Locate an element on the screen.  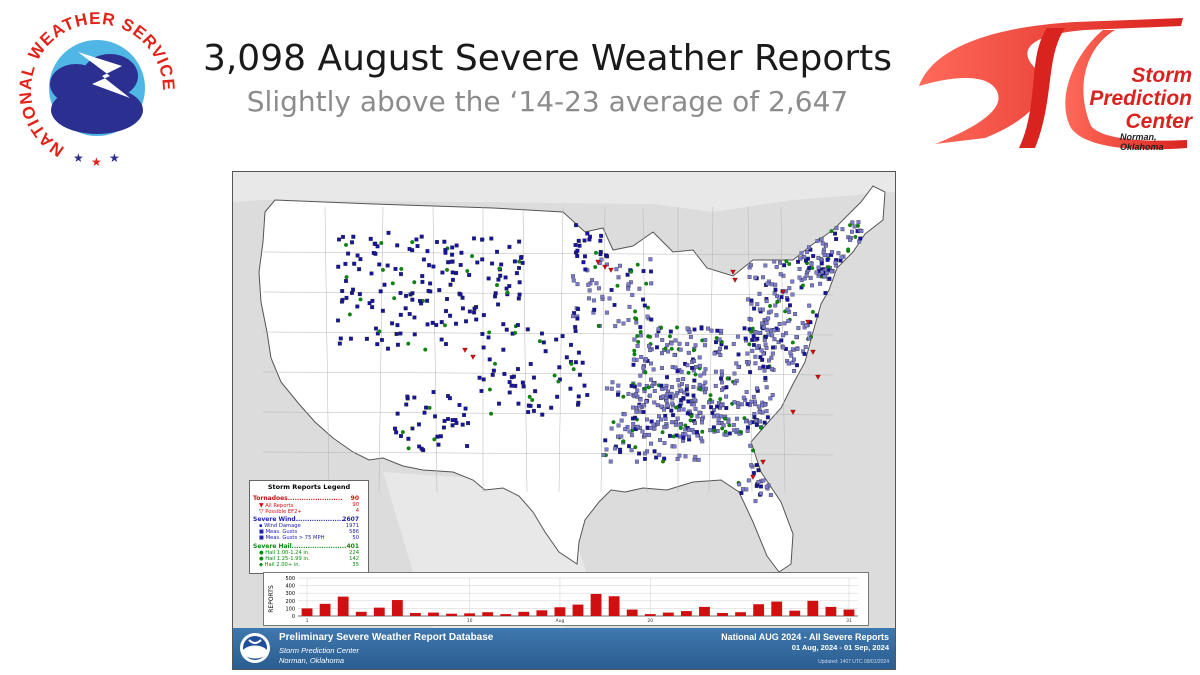
meas-gust-75-marker-icon: ■ is located at coordinates (261, 538).